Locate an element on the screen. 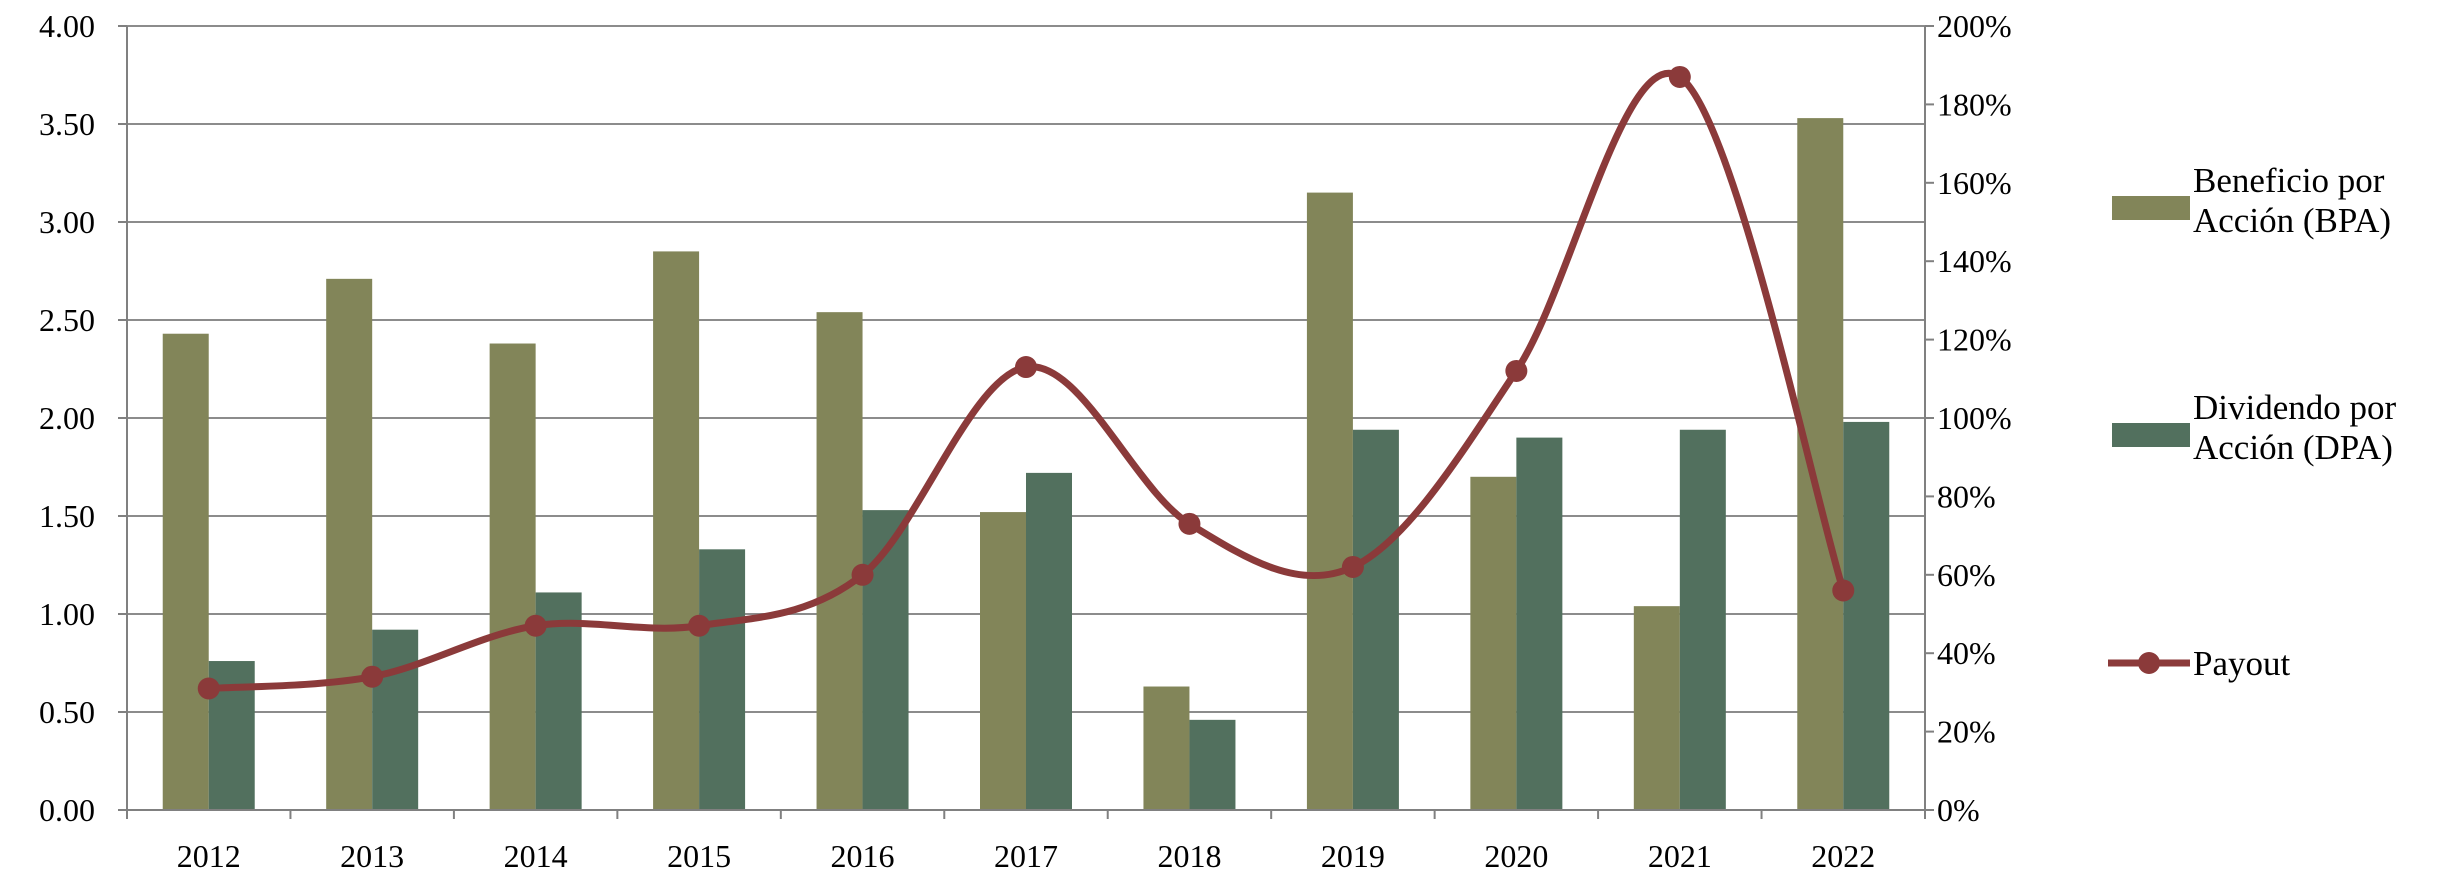 The width and height of the screenshot is (2458, 882). left-tick-label: 1.50 is located at coordinates (67, 516).